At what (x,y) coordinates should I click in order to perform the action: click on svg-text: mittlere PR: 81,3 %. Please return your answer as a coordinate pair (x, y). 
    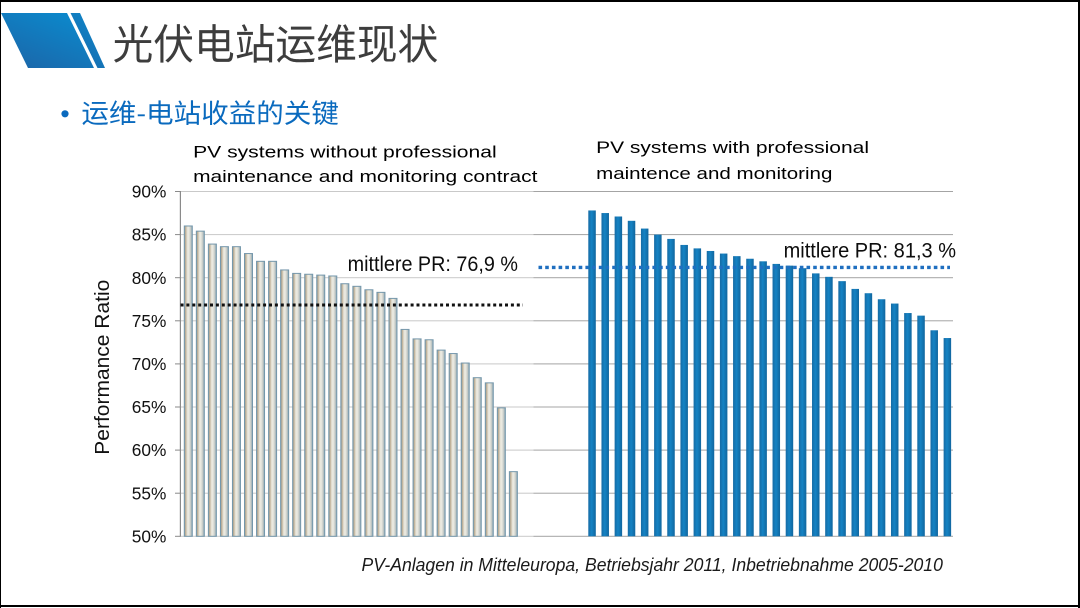
    Looking at the image, I should click on (870, 251).